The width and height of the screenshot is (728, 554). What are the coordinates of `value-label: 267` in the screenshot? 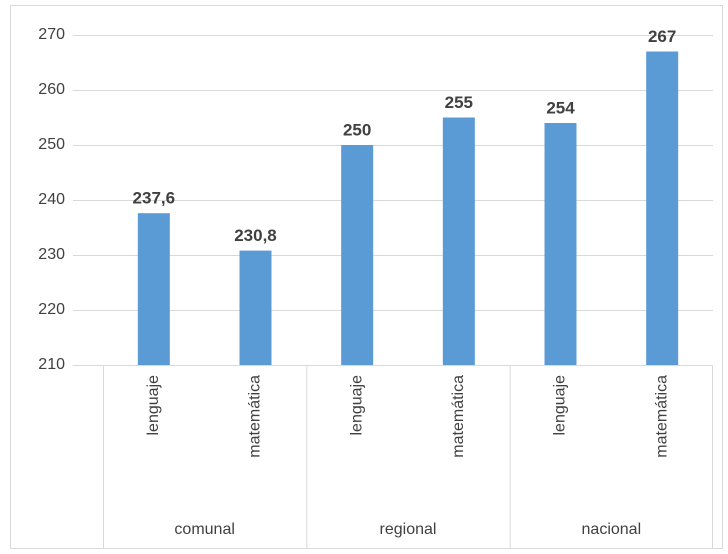 It's located at (662, 36).